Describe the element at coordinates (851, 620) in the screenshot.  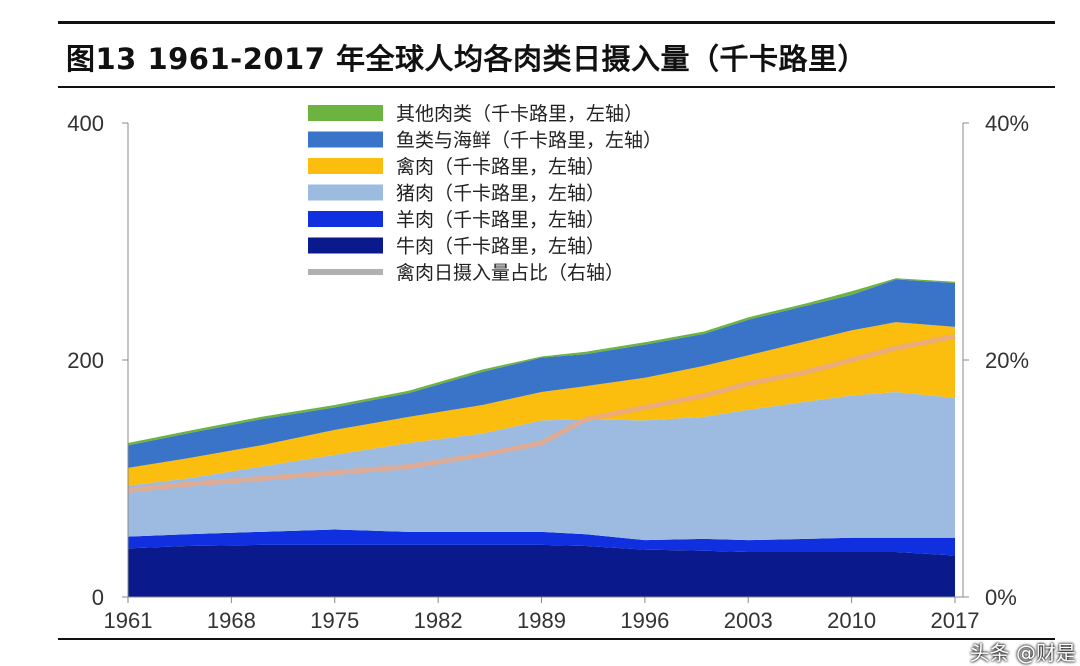
I see `x-tick-label: 2010` at that location.